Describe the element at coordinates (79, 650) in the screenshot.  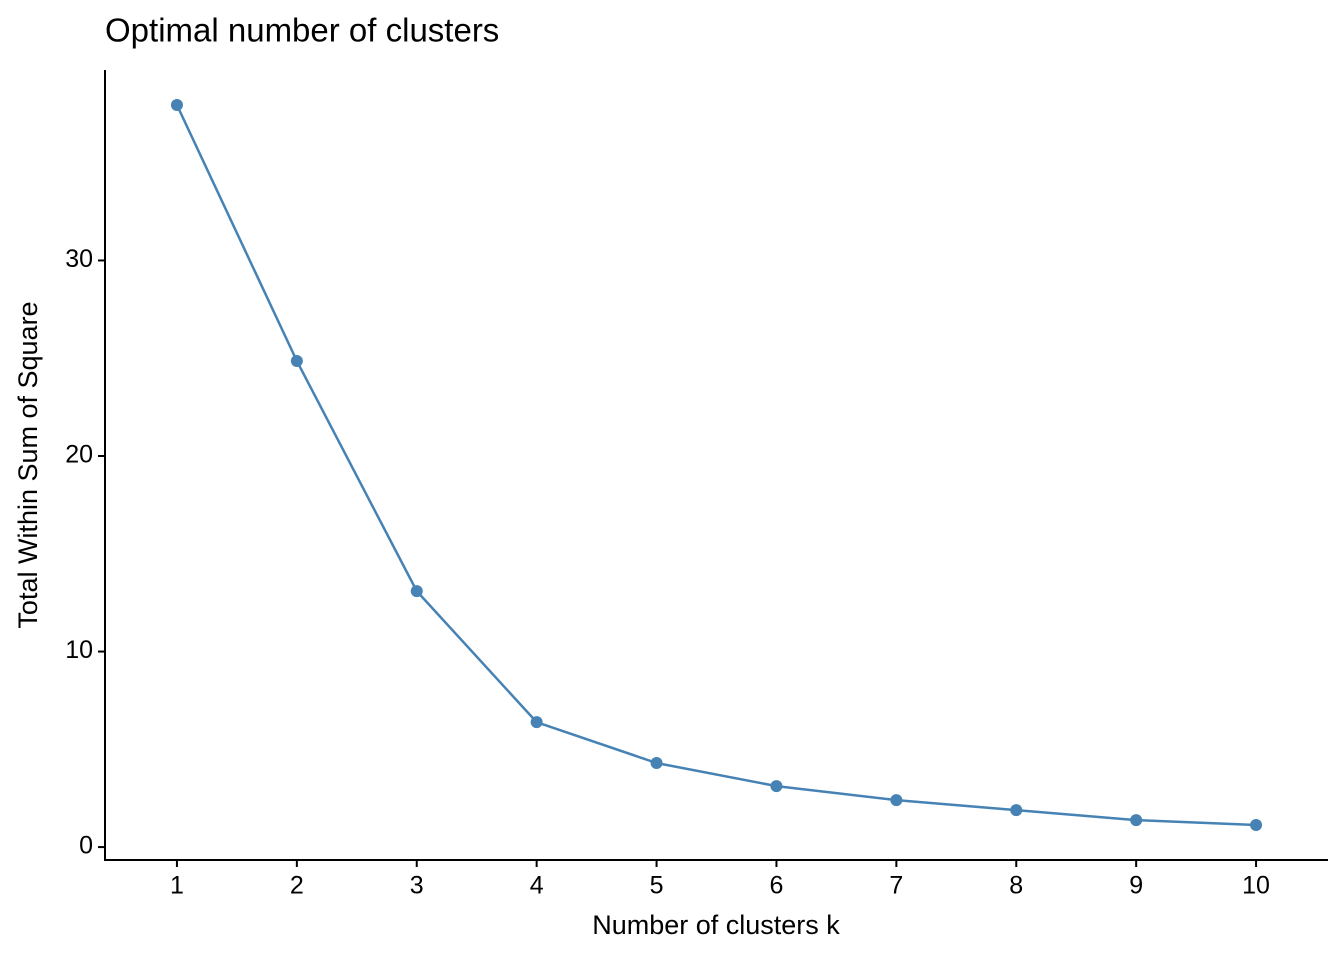
I see `y-tick-label: 10` at that location.